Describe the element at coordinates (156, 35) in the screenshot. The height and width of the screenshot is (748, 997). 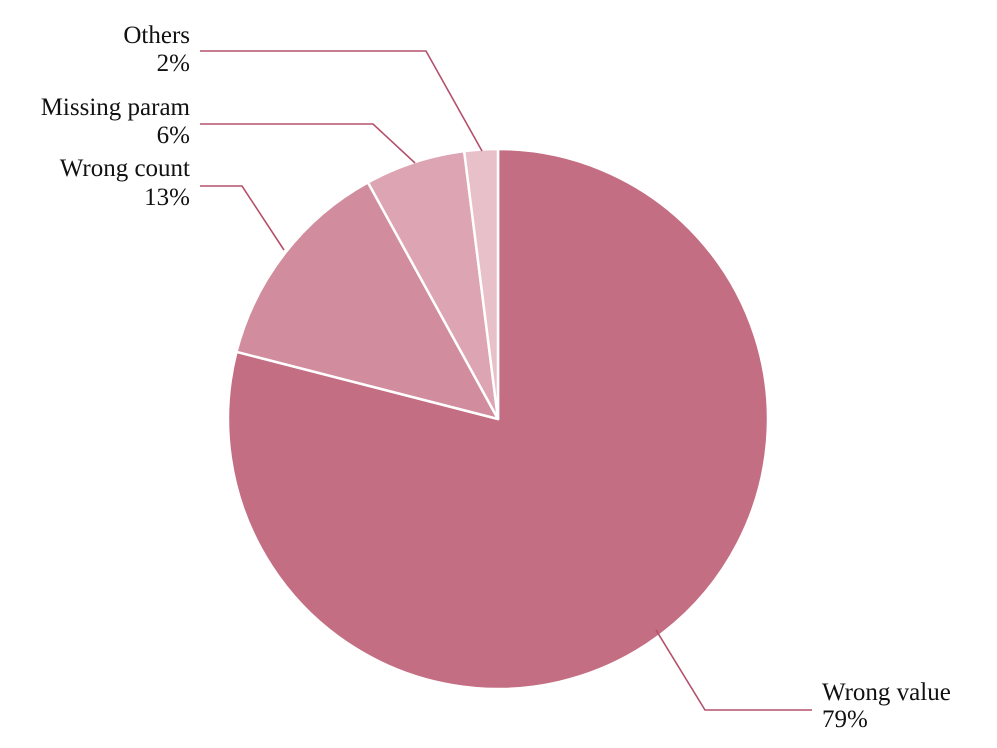
I see `slice-label-others: Others` at that location.